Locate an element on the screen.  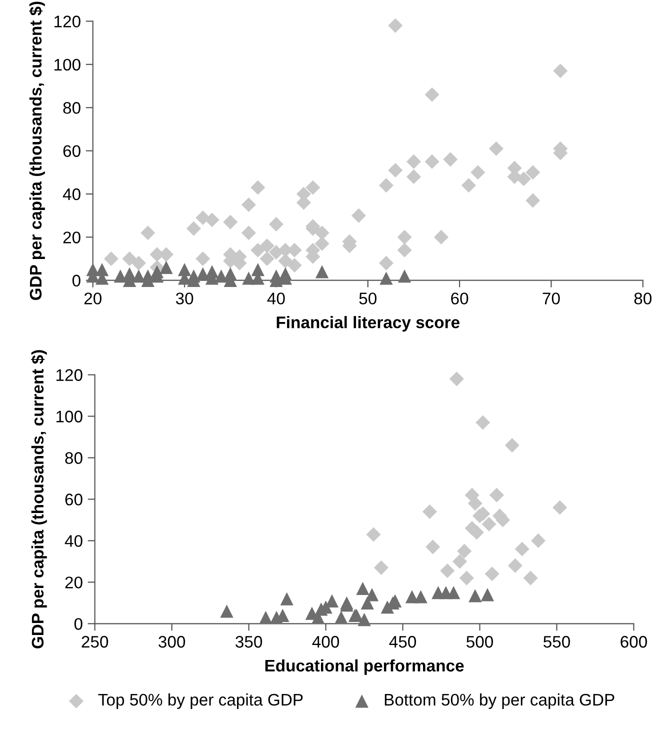
x-tick-label: 30 is located at coordinates (185, 298).